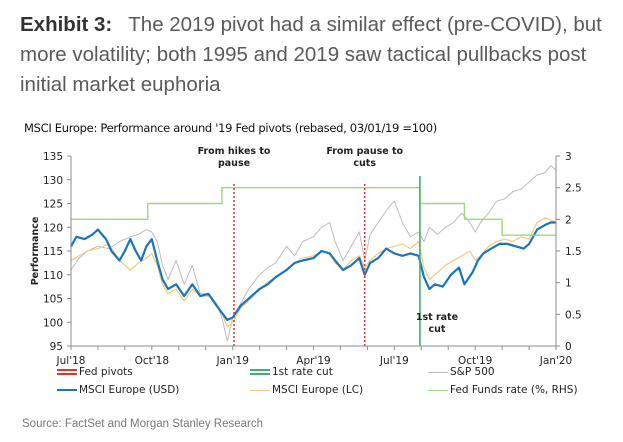  Describe the element at coordinates (472, 372) in the screenshot. I see `legend-label: S&P 500` at that location.